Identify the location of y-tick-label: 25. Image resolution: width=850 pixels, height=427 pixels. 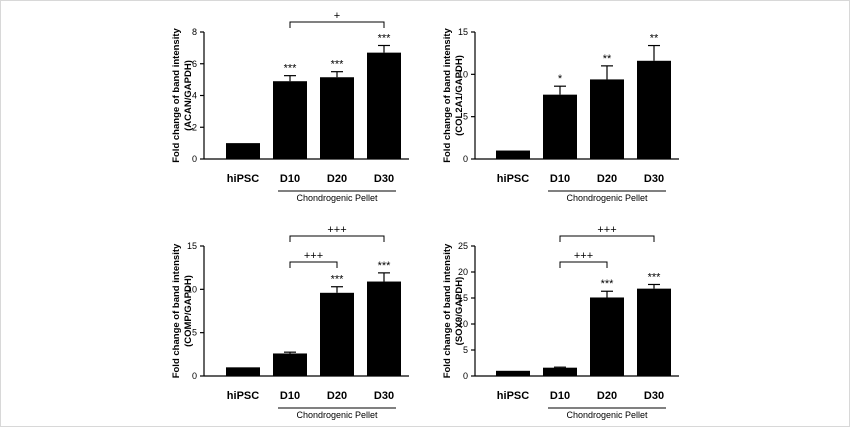
(463, 246).